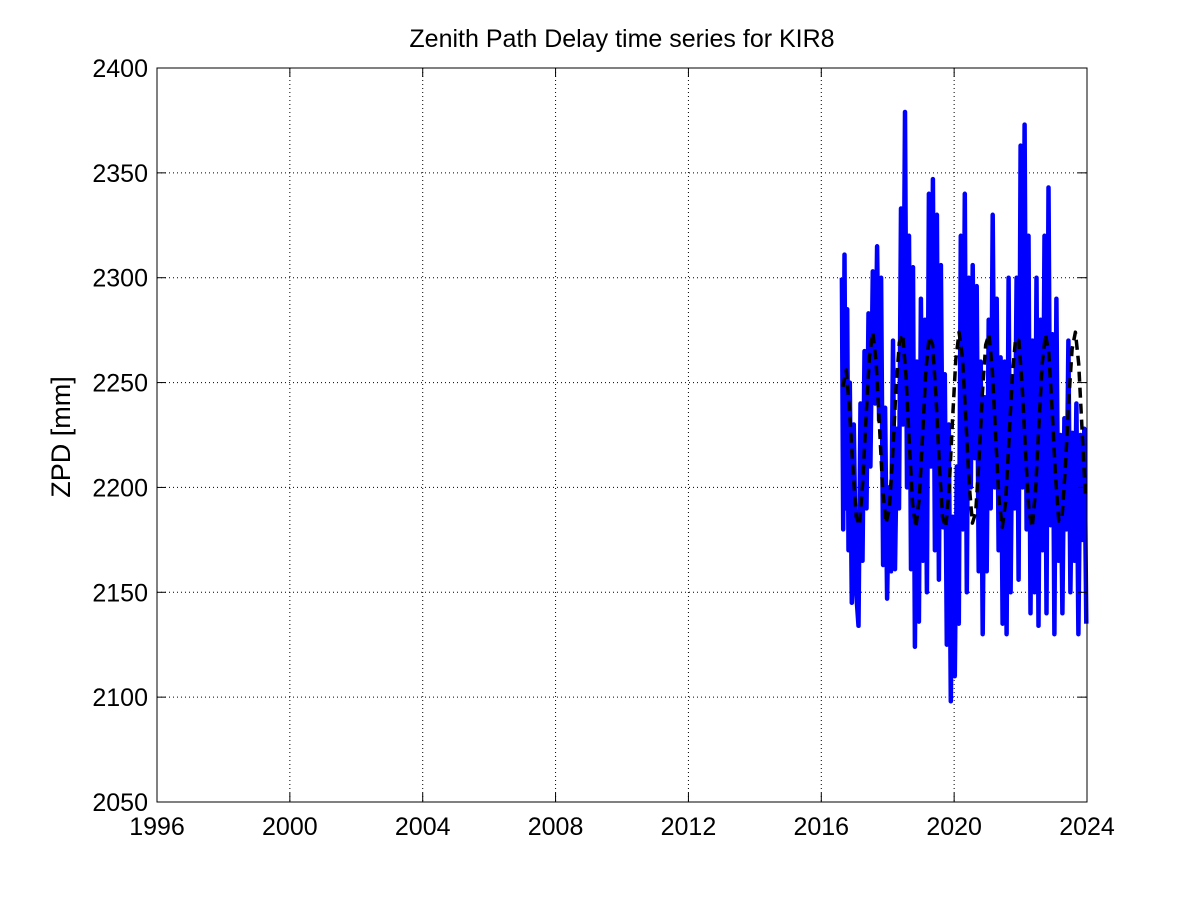 Image resolution: width=1201 pixels, height=901 pixels. Describe the element at coordinates (157, 827) in the screenshot. I see `x-tick-label: 1996` at that location.